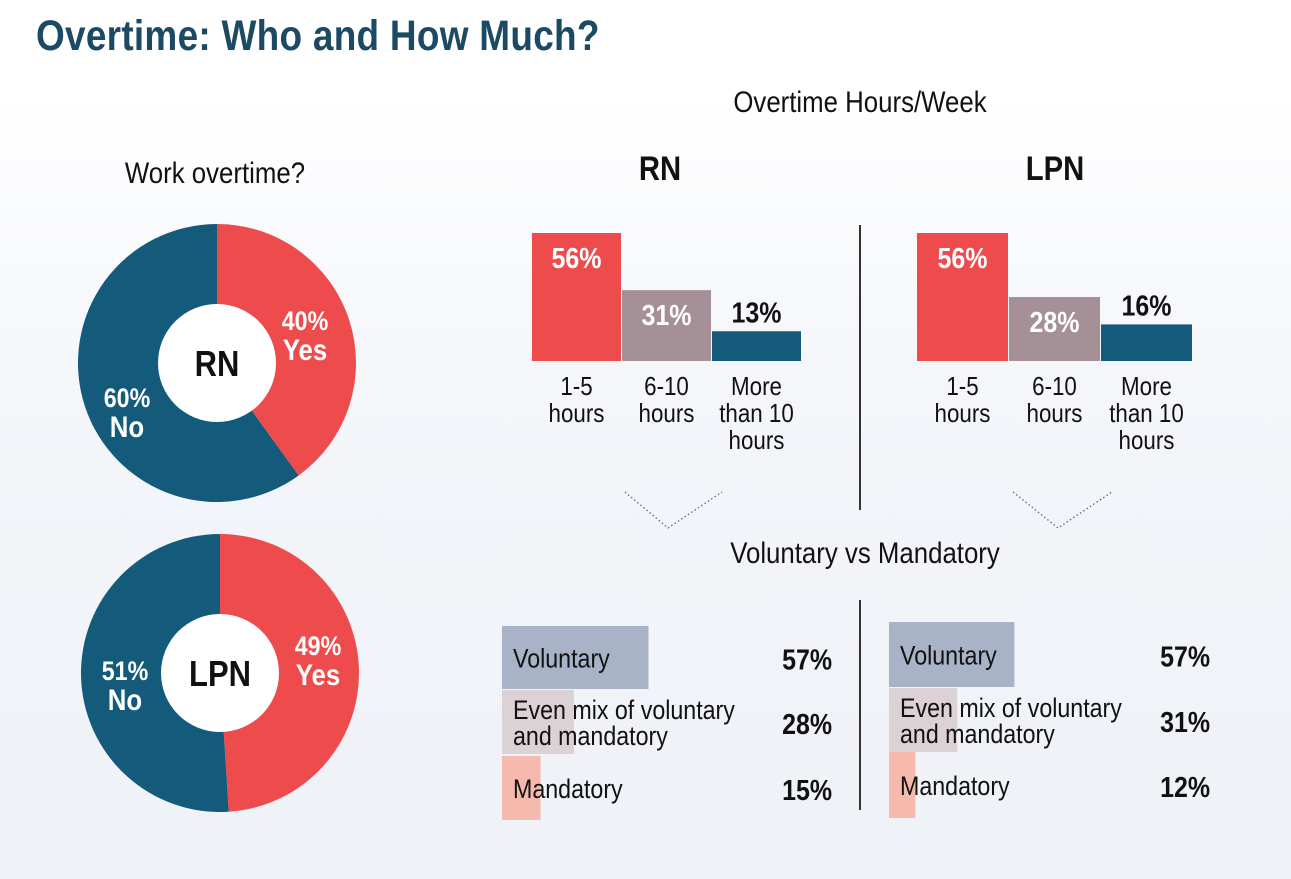  Describe the element at coordinates (865, 553) in the screenshot. I see `mode-section-title: Voluntary vs Mandatory` at that location.